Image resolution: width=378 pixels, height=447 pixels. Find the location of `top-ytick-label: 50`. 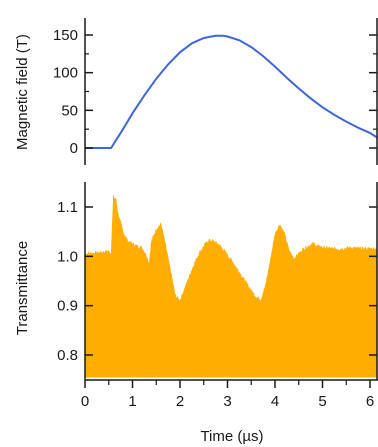

top-ytick-label: 50 is located at coordinates (69, 110).